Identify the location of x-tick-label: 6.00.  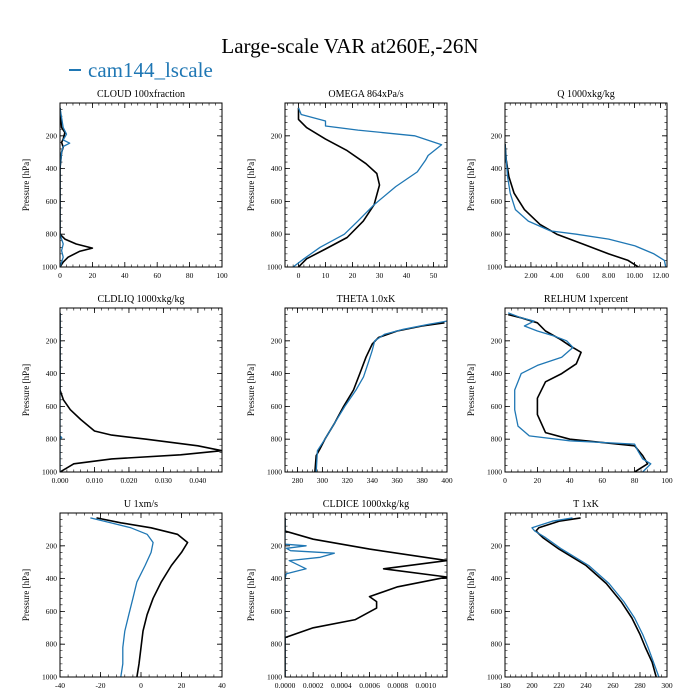
(582, 275).